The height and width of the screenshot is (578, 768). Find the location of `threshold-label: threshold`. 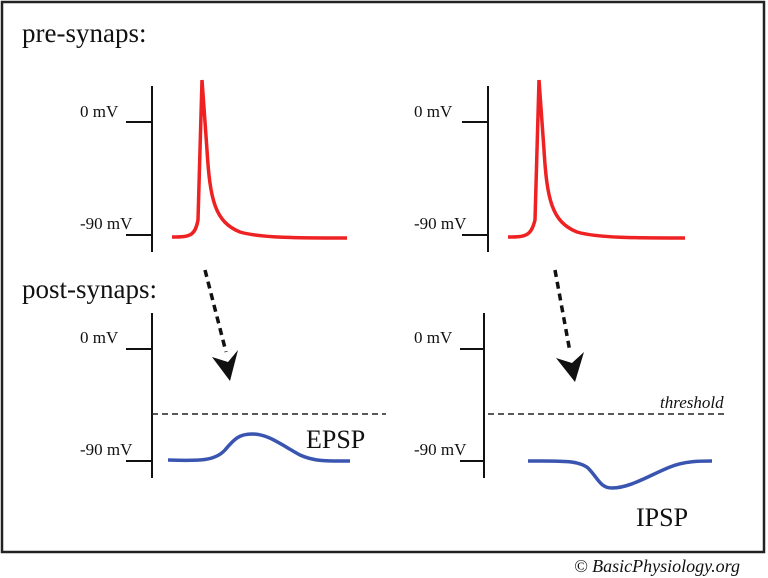

threshold-label: threshold is located at coordinates (692, 402).